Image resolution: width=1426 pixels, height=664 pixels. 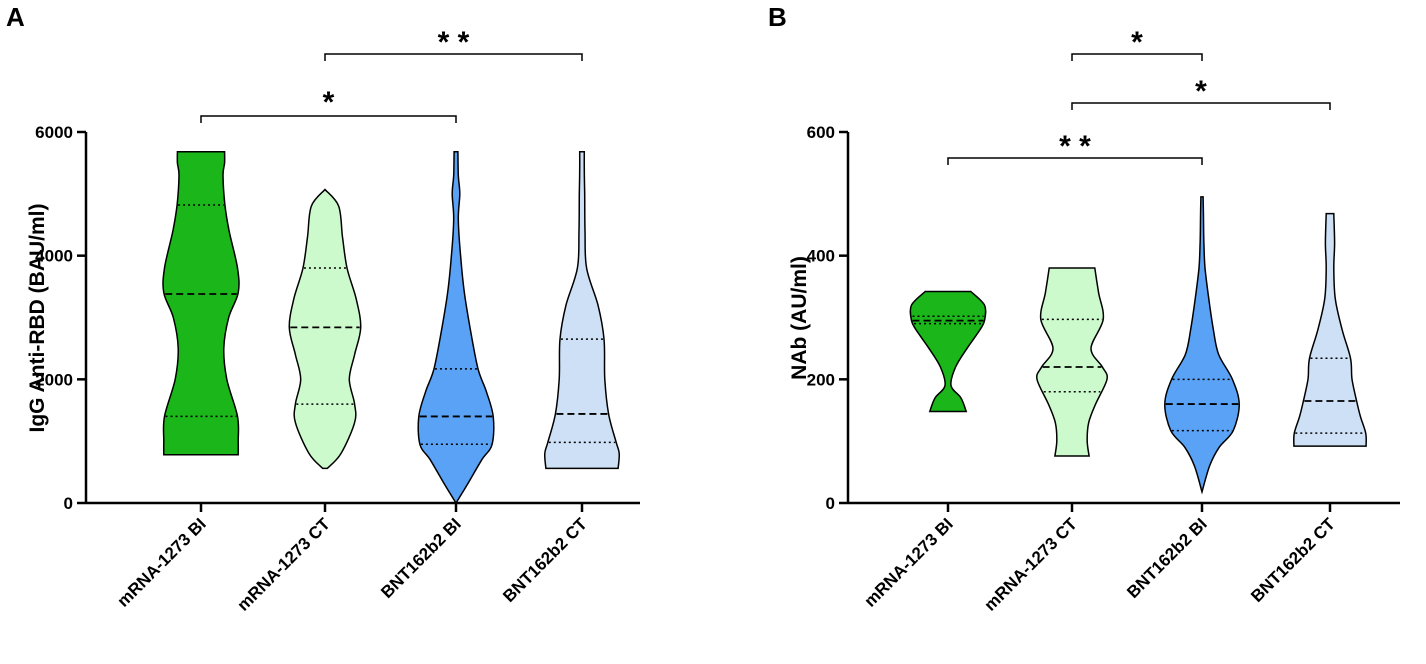 What do you see at coordinates (454, 42) in the screenshot?
I see `panel-a-significance-label: * *` at bounding box center [454, 42].